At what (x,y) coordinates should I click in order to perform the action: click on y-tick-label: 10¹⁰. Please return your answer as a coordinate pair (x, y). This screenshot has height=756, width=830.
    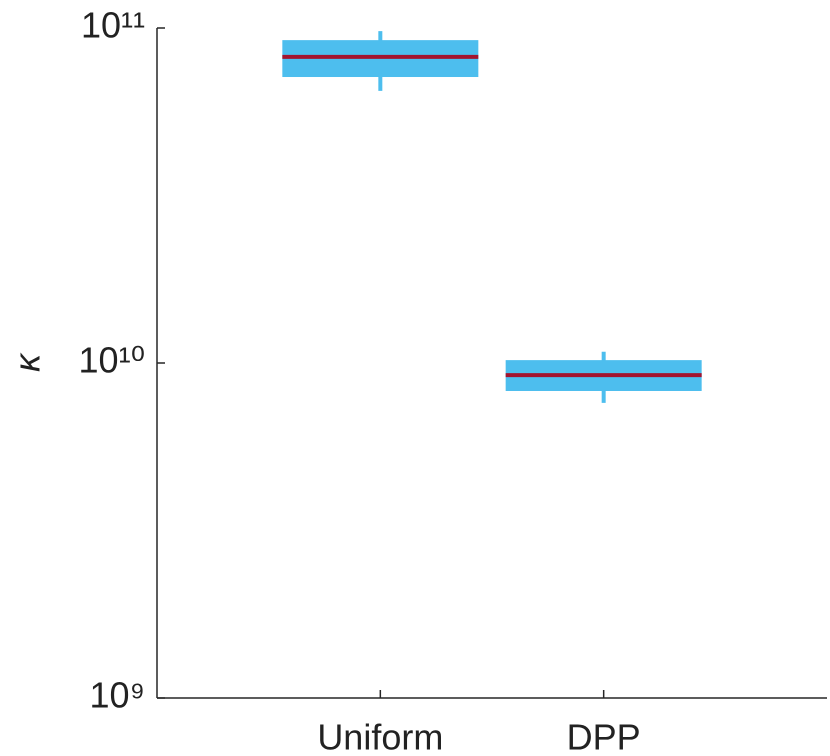
    Looking at the image, I should click on (112, 360).